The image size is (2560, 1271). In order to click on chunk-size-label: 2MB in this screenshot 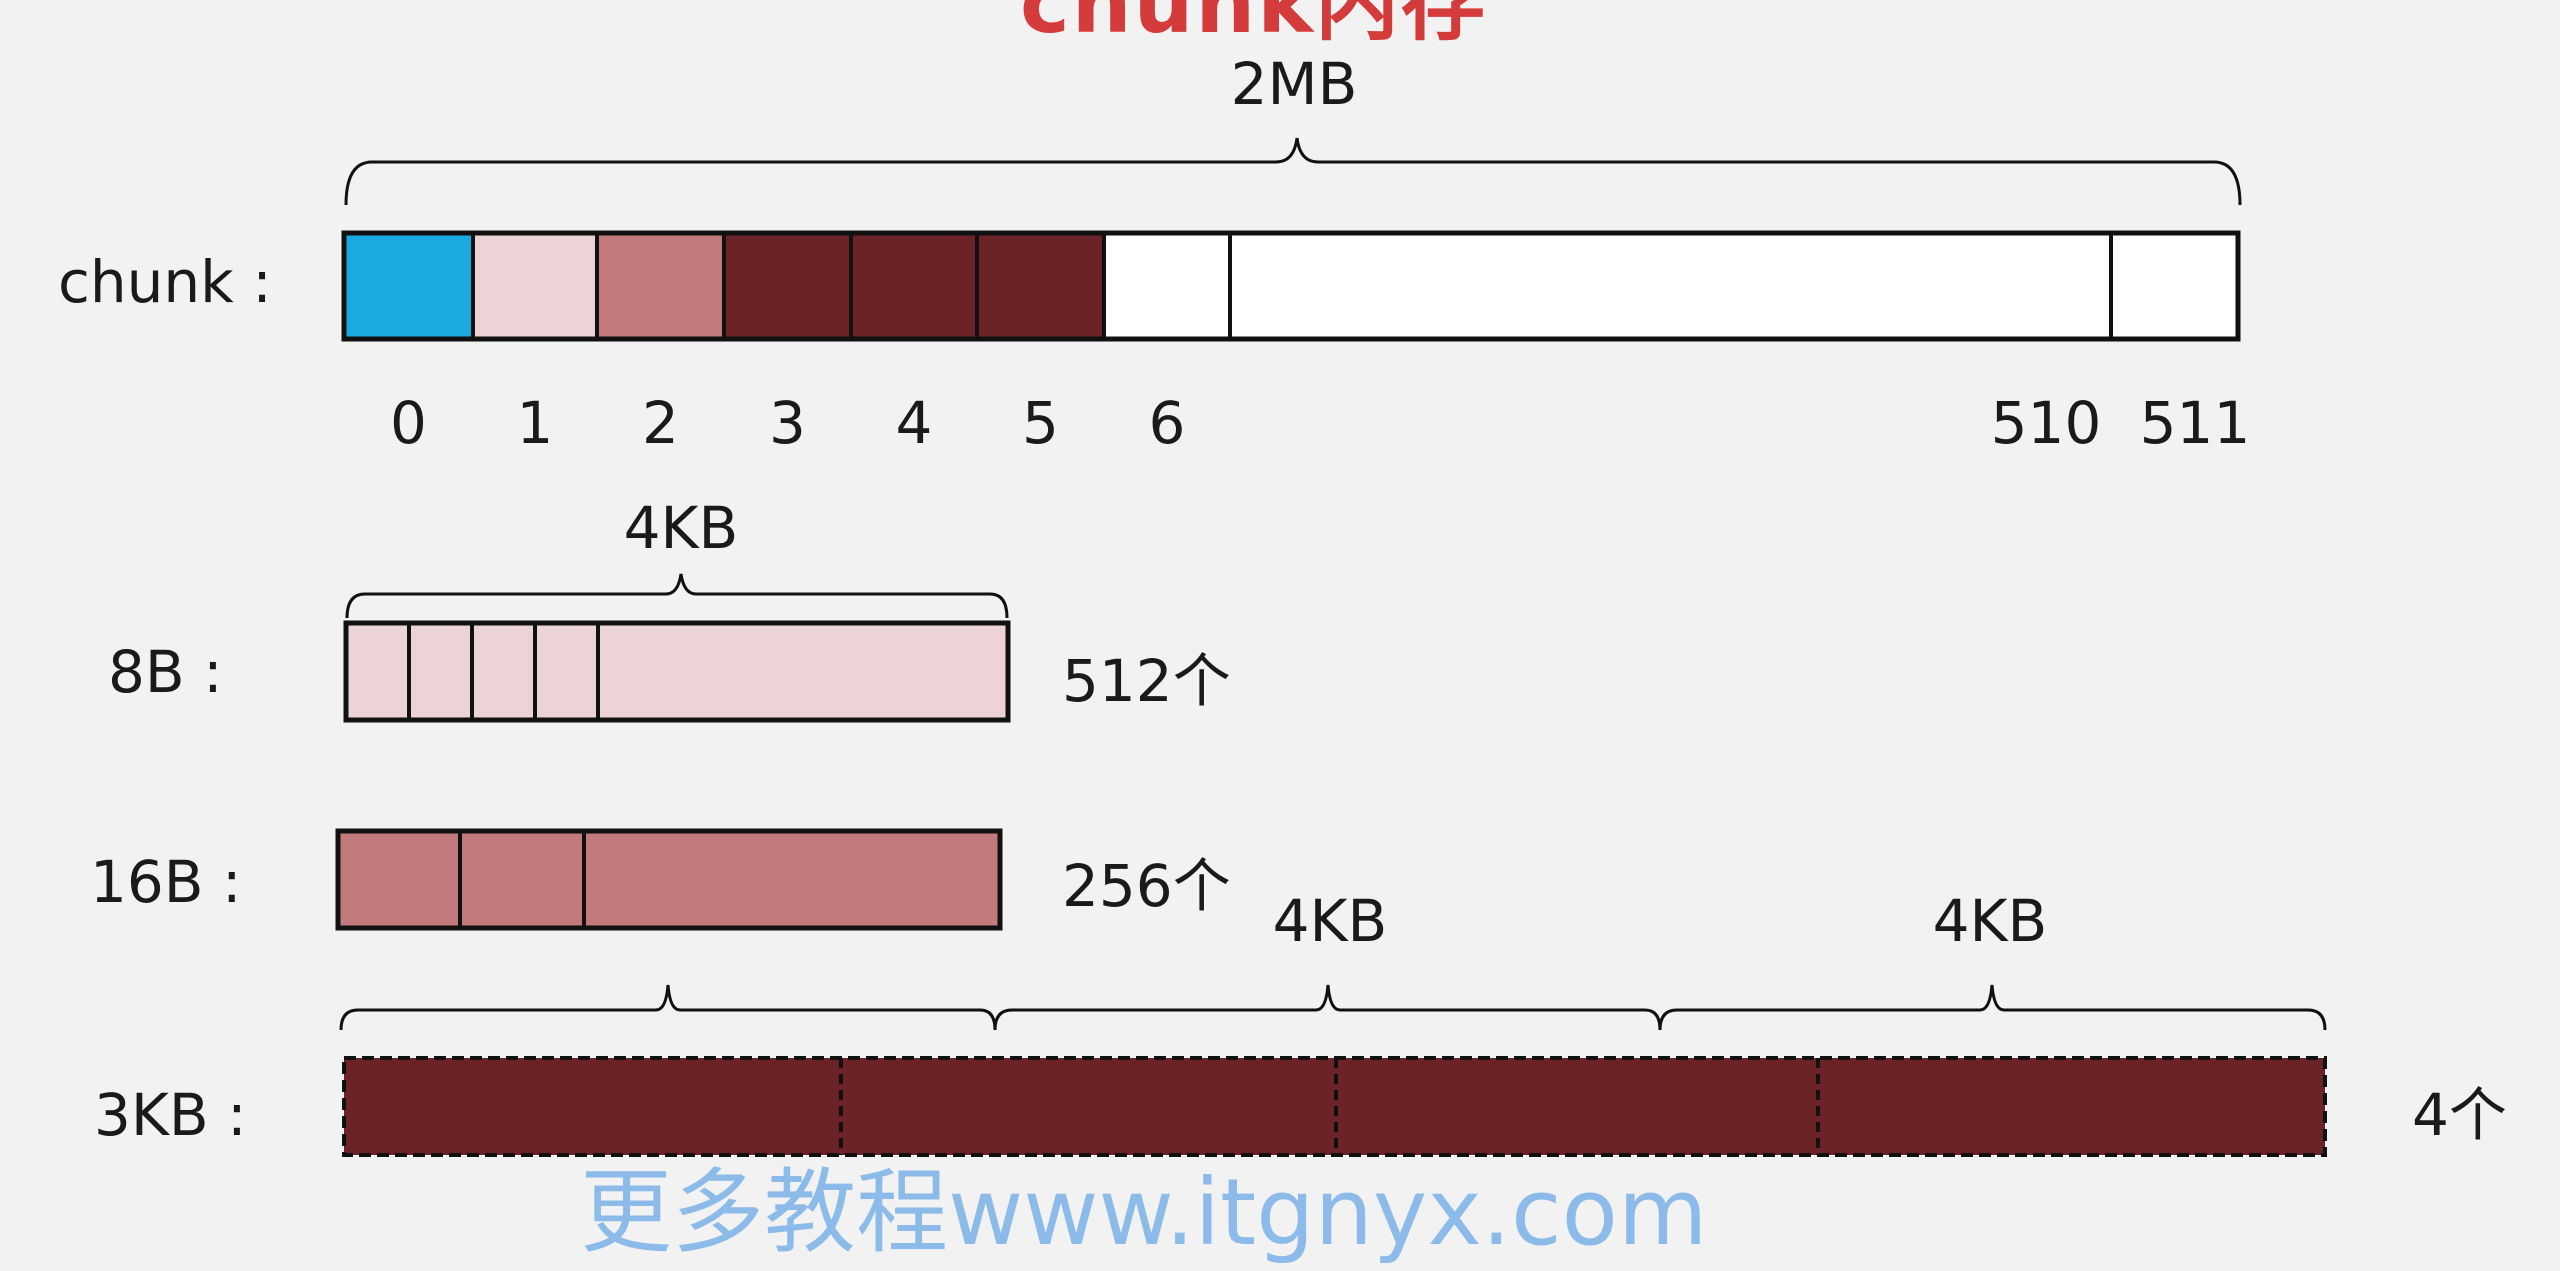, I will do `click(1294, 84)`.